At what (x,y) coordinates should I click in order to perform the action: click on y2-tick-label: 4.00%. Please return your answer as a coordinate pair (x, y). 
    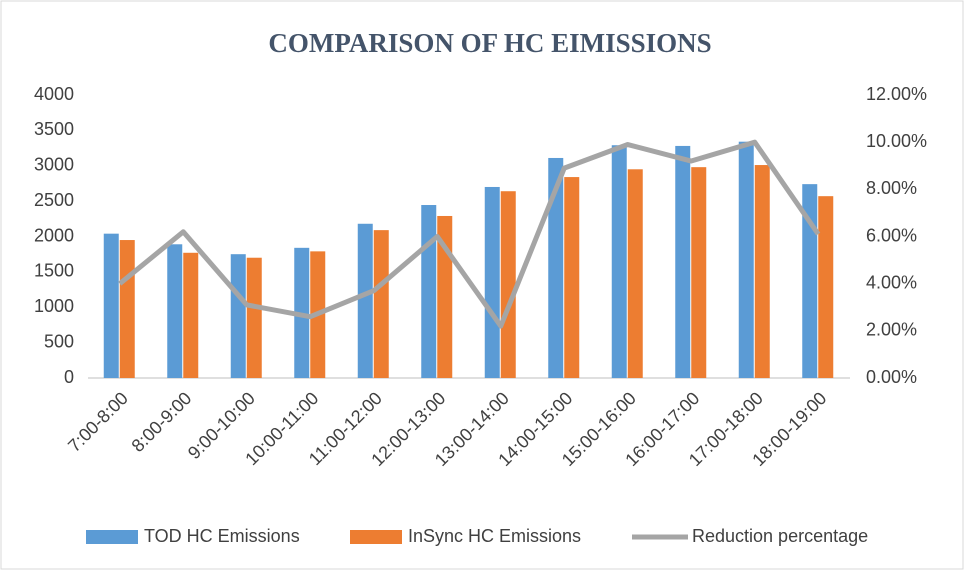
    Looking at the image, I should click on (891, 282).